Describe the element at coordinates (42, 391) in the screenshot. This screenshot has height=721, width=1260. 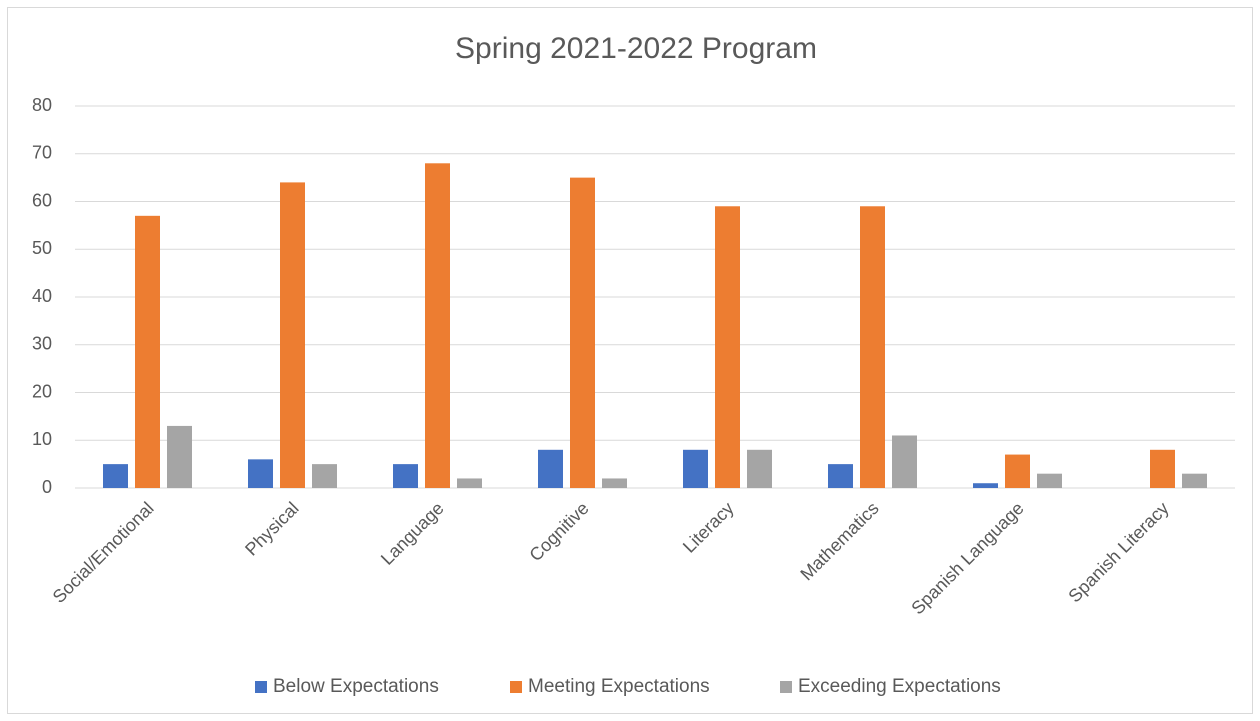
I see `y-tick-label: 20` at that location.